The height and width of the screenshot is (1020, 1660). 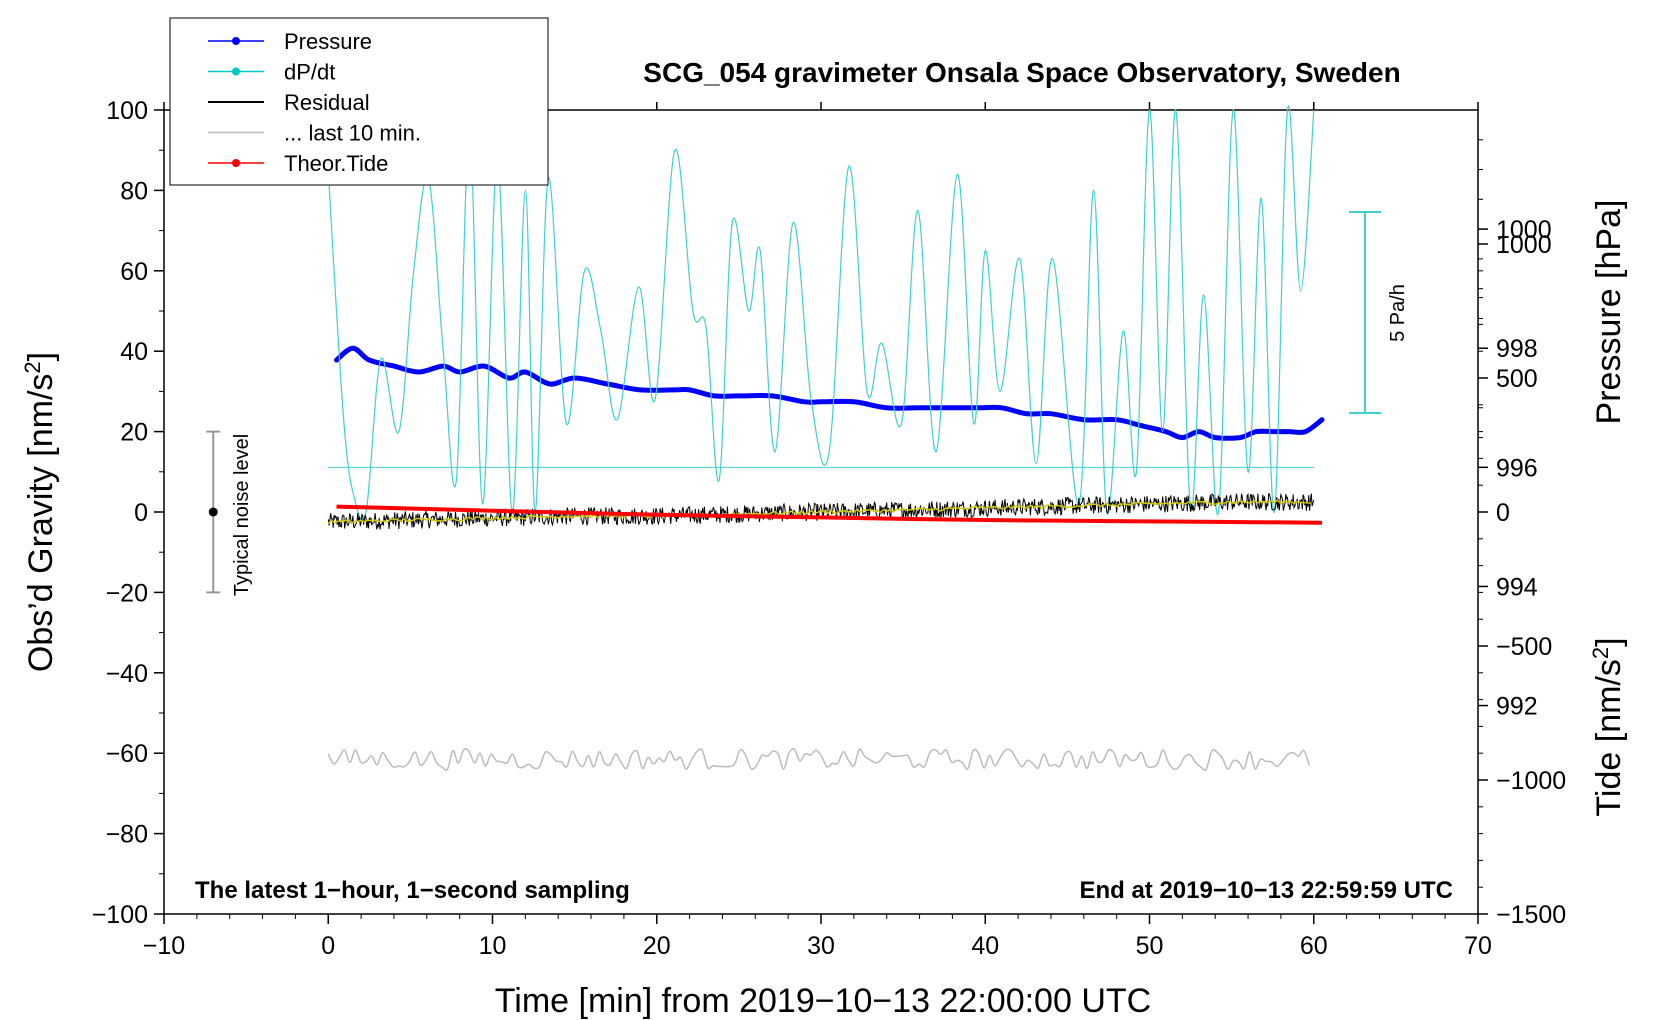 I want to click on series-residual-smoothed-line, so click(x=819, y=512).